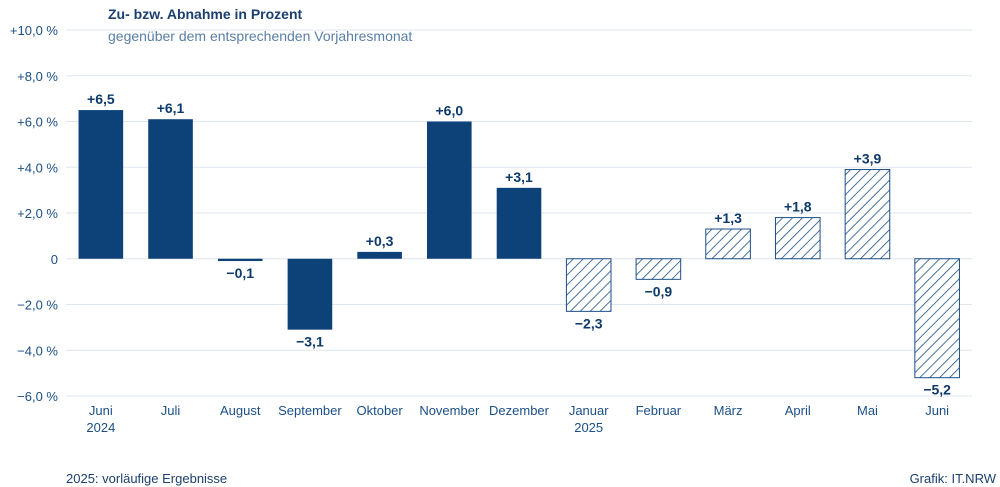 This screenshot has height=487, width=1000. What do you see at coordinates (937, 390) in the screenshot?
I see `value-label: −5,2` at bounding box center [937, 390].